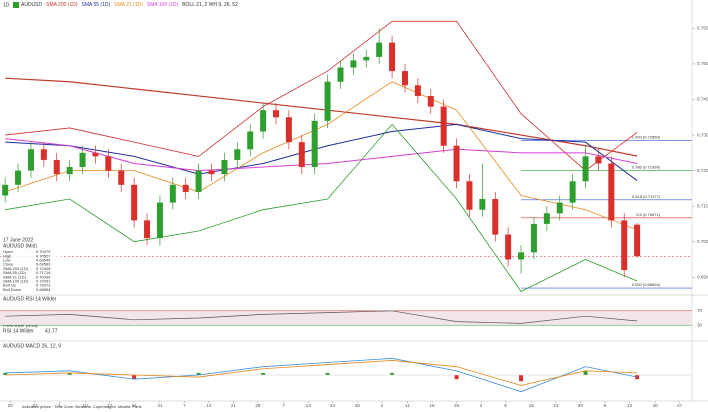  Describe the element at coordinates (258, 405) in the screenshot. I see `x-tick-label: 28` at that location.